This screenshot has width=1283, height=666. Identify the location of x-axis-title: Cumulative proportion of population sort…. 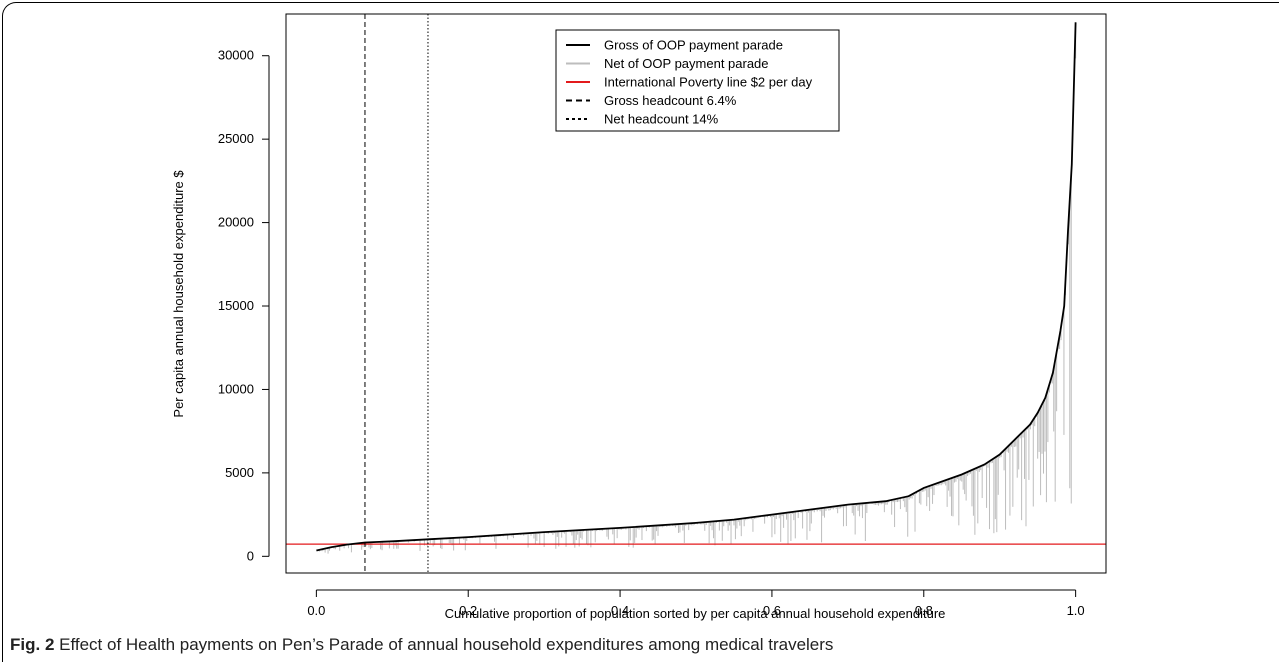
(695, 613).